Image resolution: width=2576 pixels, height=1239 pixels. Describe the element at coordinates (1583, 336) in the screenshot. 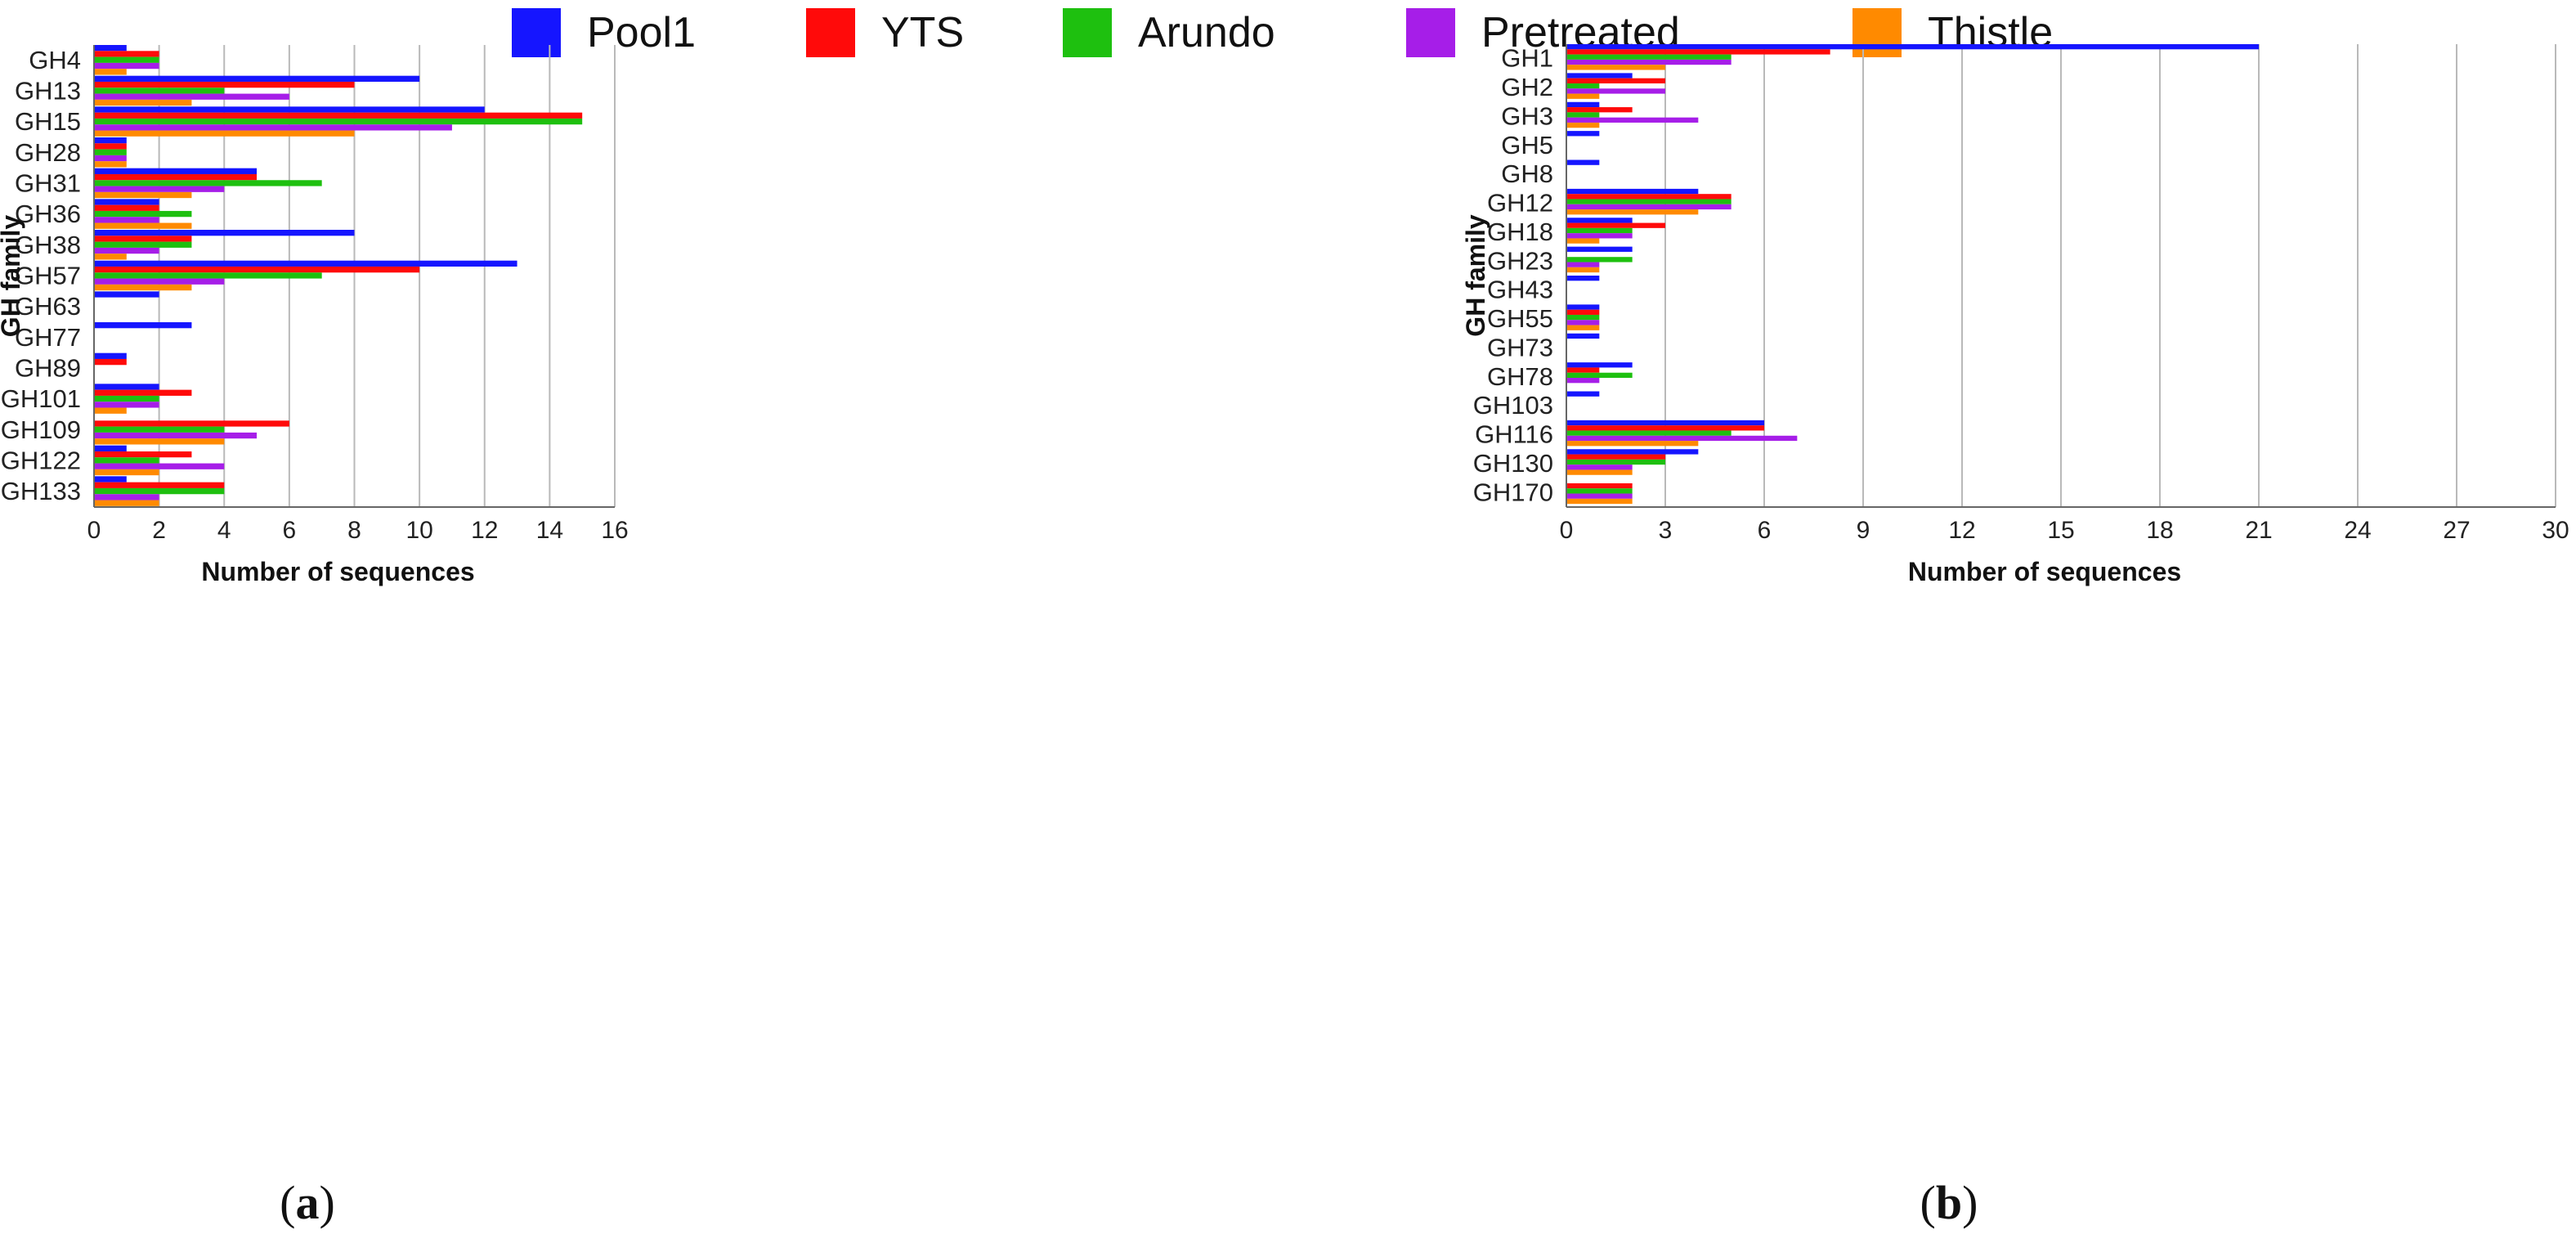

I see `bar-gh73-pool1` at that location.